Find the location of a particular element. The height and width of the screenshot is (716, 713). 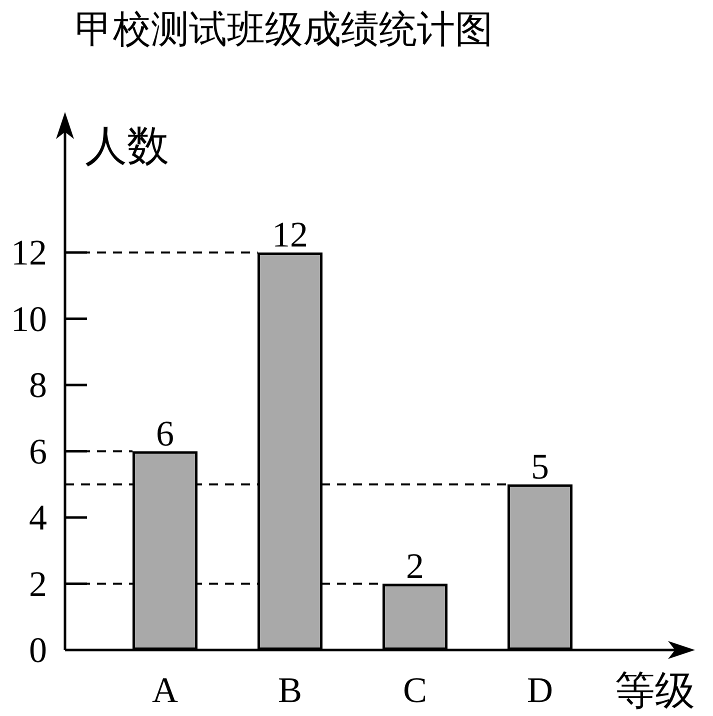

data-label: 6 is located at coordinates (165, 433).